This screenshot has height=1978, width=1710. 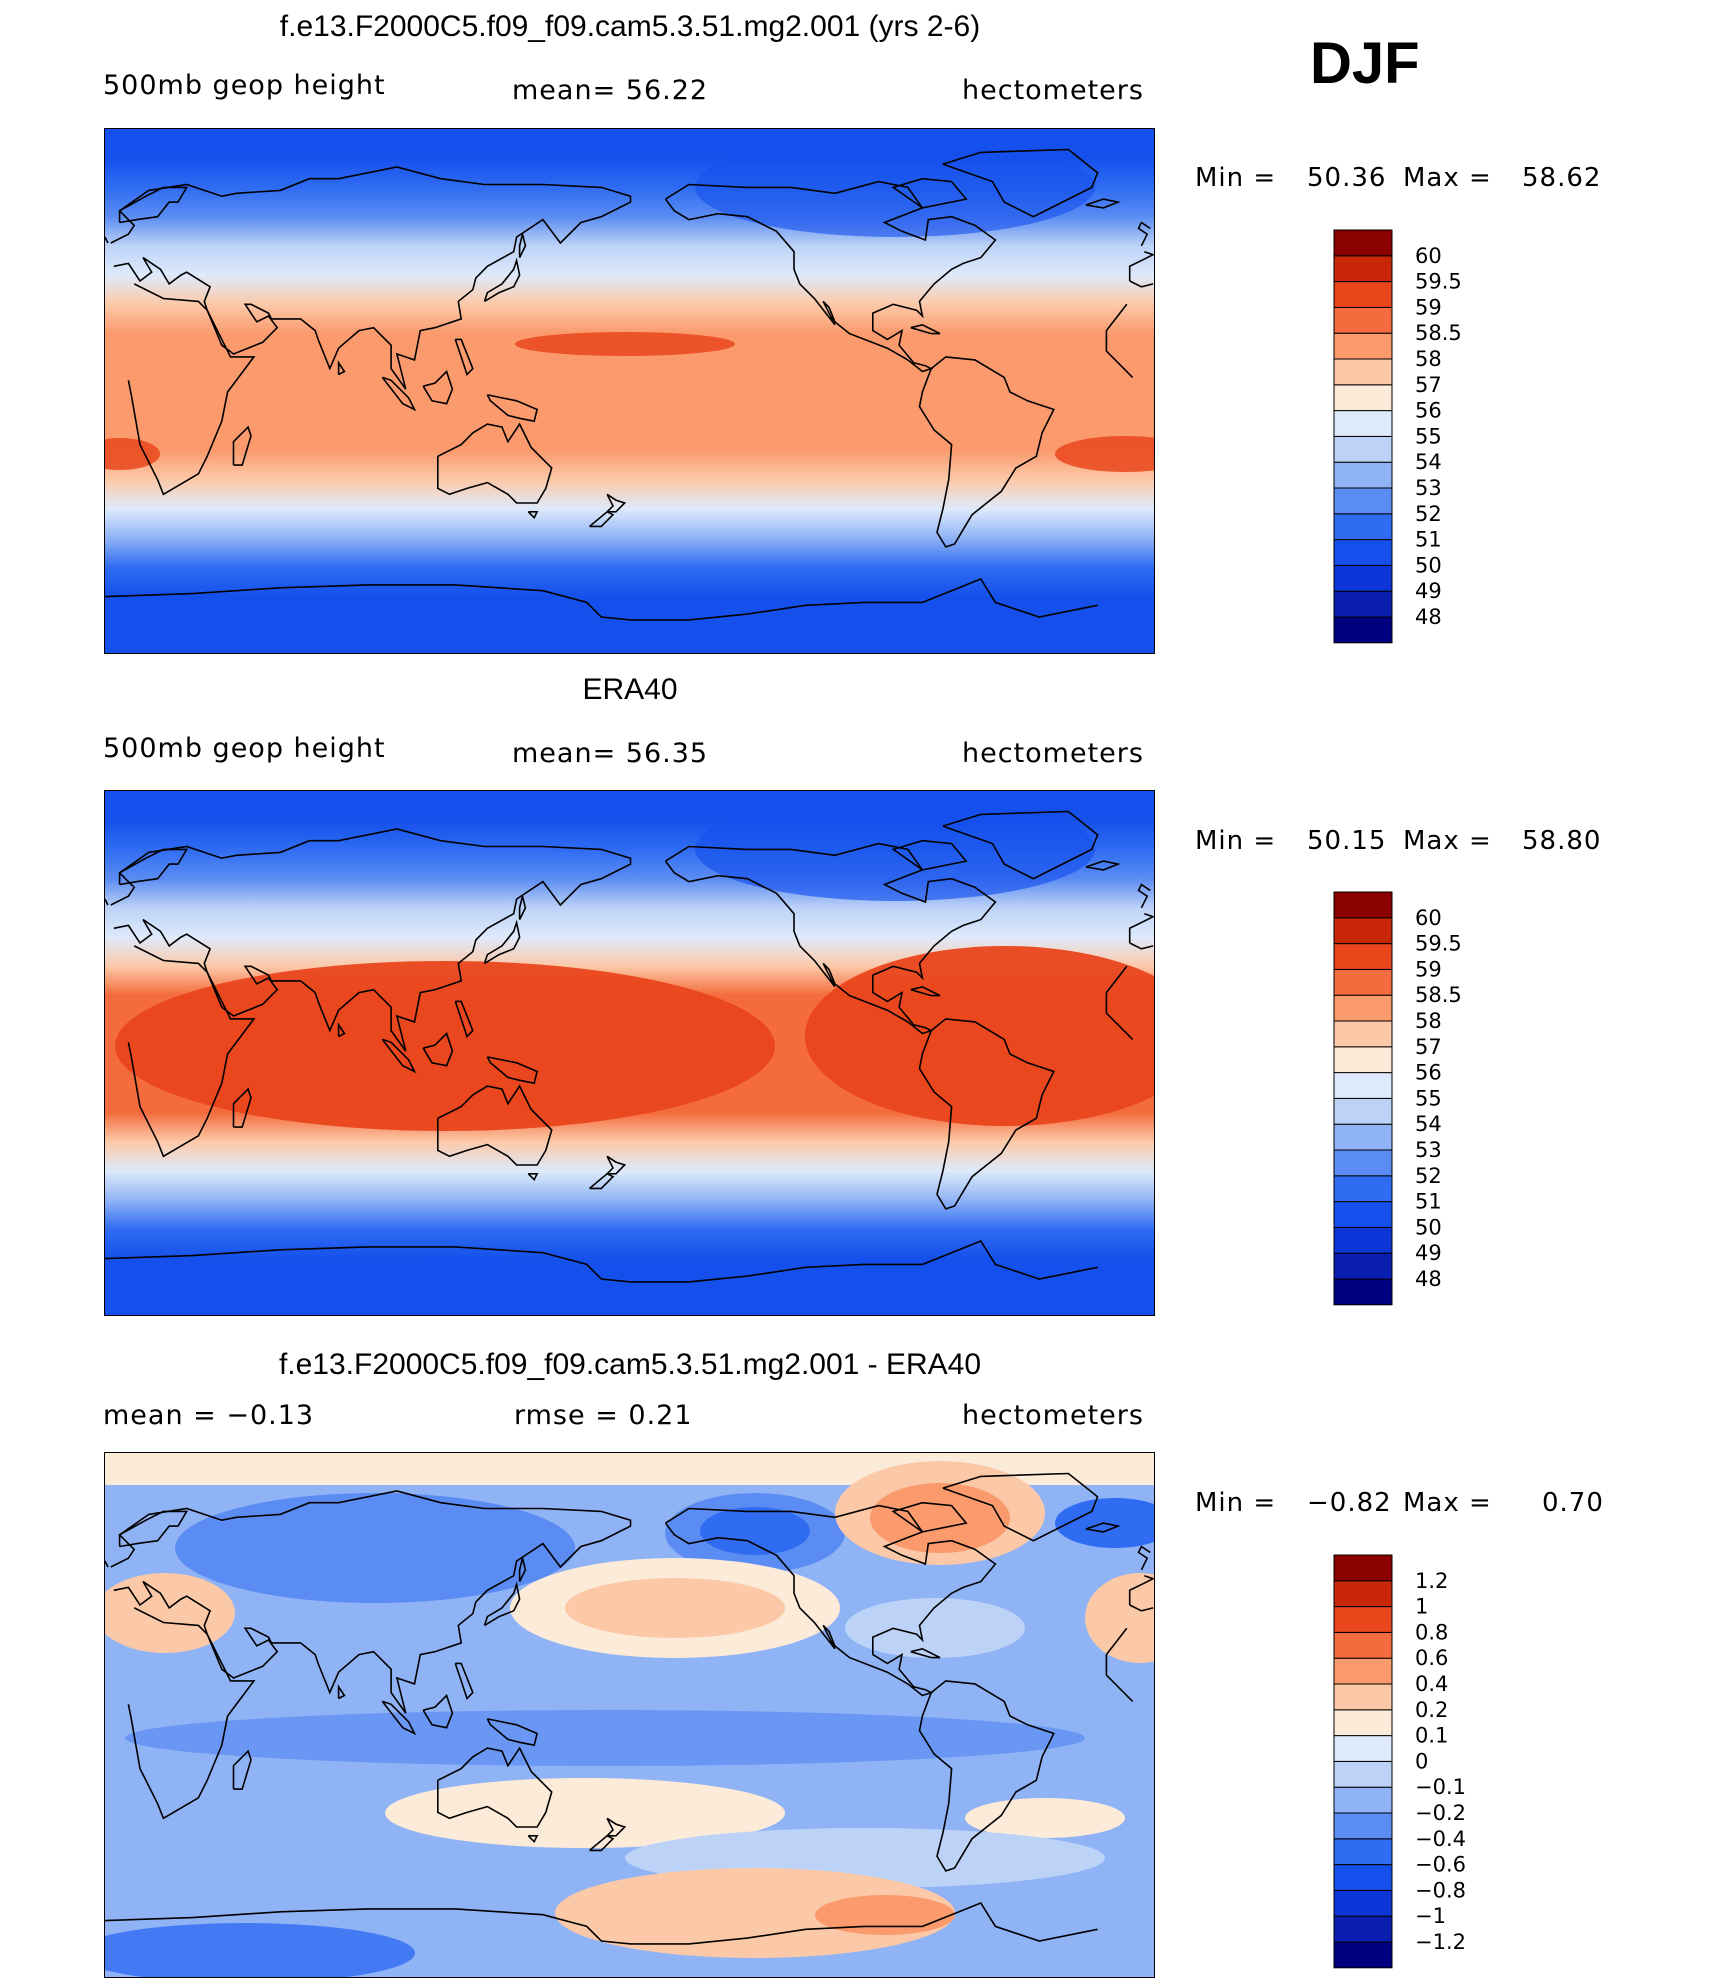 What do you see at coordinates (1236, 178) in the screenshot?
I see `panel-1-min-label: Min =` at bounding box center [1236, 178].